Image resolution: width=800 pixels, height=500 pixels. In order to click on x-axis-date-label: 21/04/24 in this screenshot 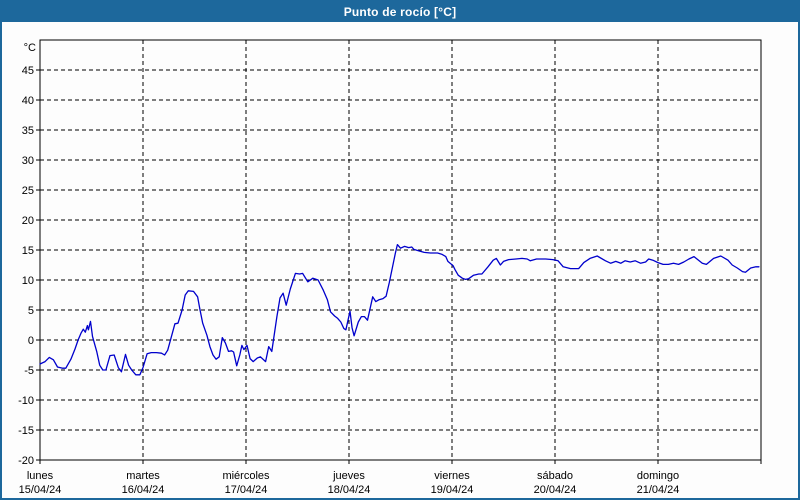, I will do `click(658, 490)`.